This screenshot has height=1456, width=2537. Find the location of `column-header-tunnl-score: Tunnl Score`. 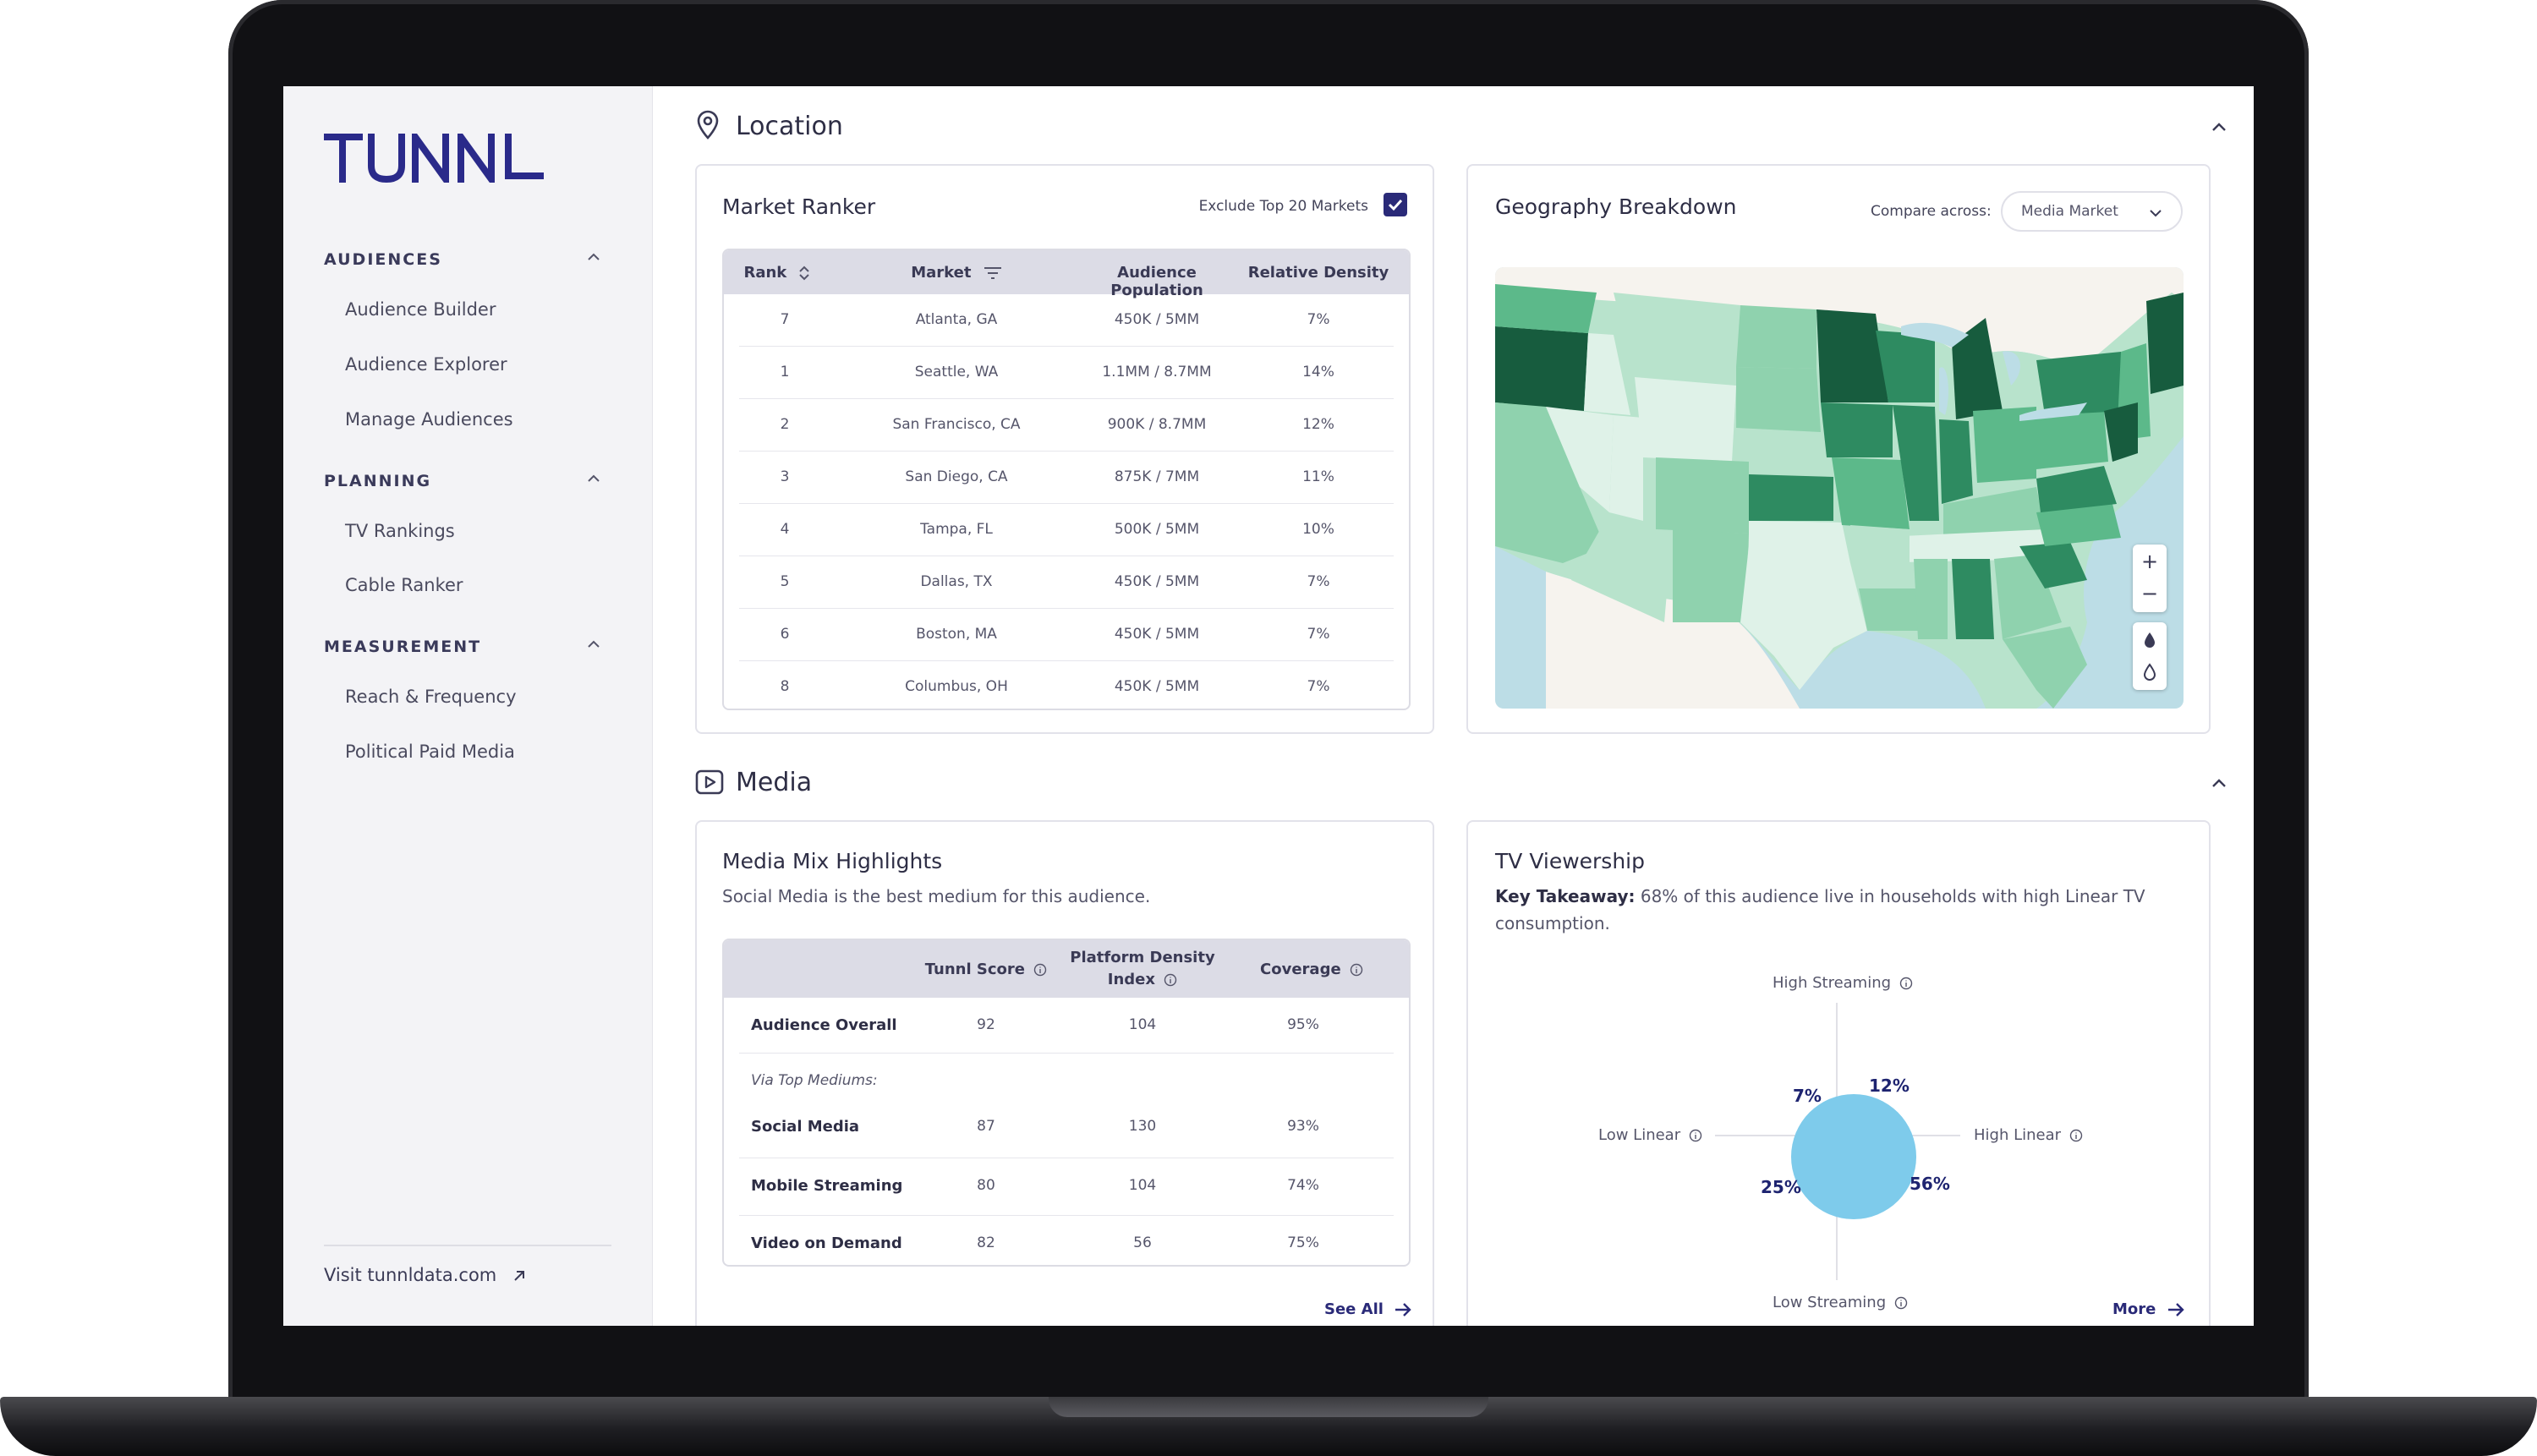

column-header-tunnl-score: Tunnl Score is located at coordinates (986, 970).